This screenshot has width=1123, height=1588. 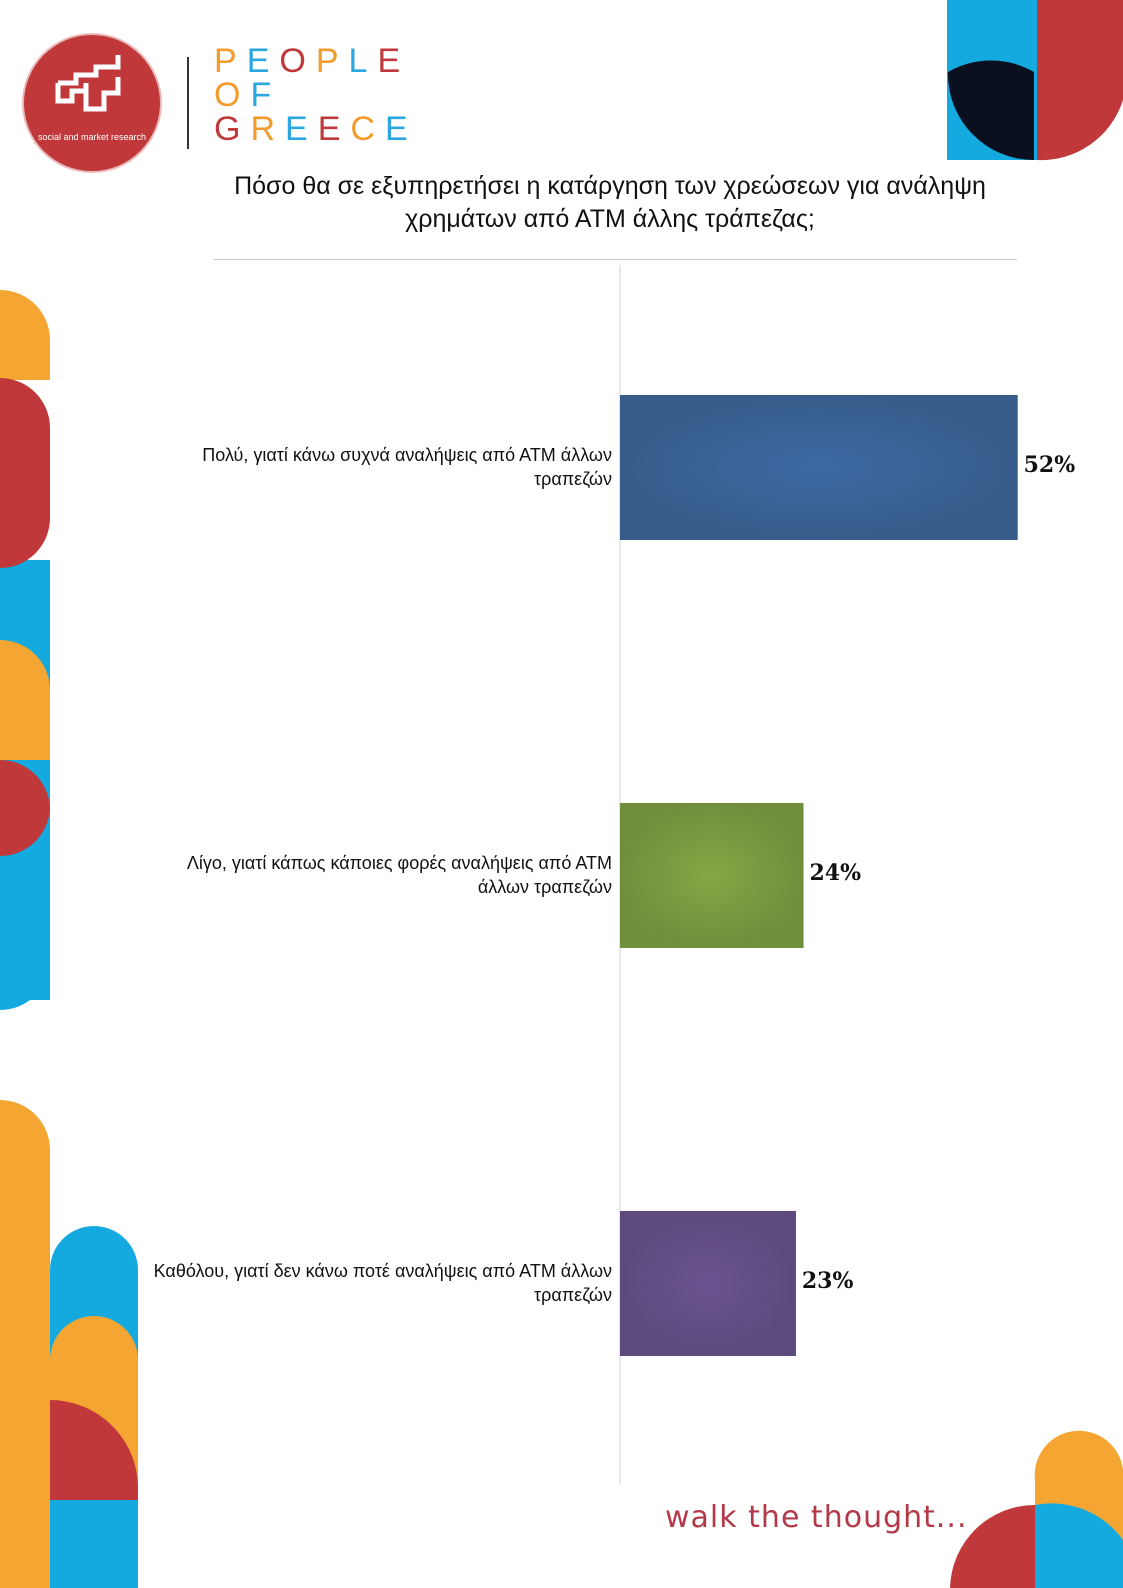 What do you see at coordinates (25, 700) in the screenshot?
I see `deco-left-orange-mid` at bounding box center [25, 700].